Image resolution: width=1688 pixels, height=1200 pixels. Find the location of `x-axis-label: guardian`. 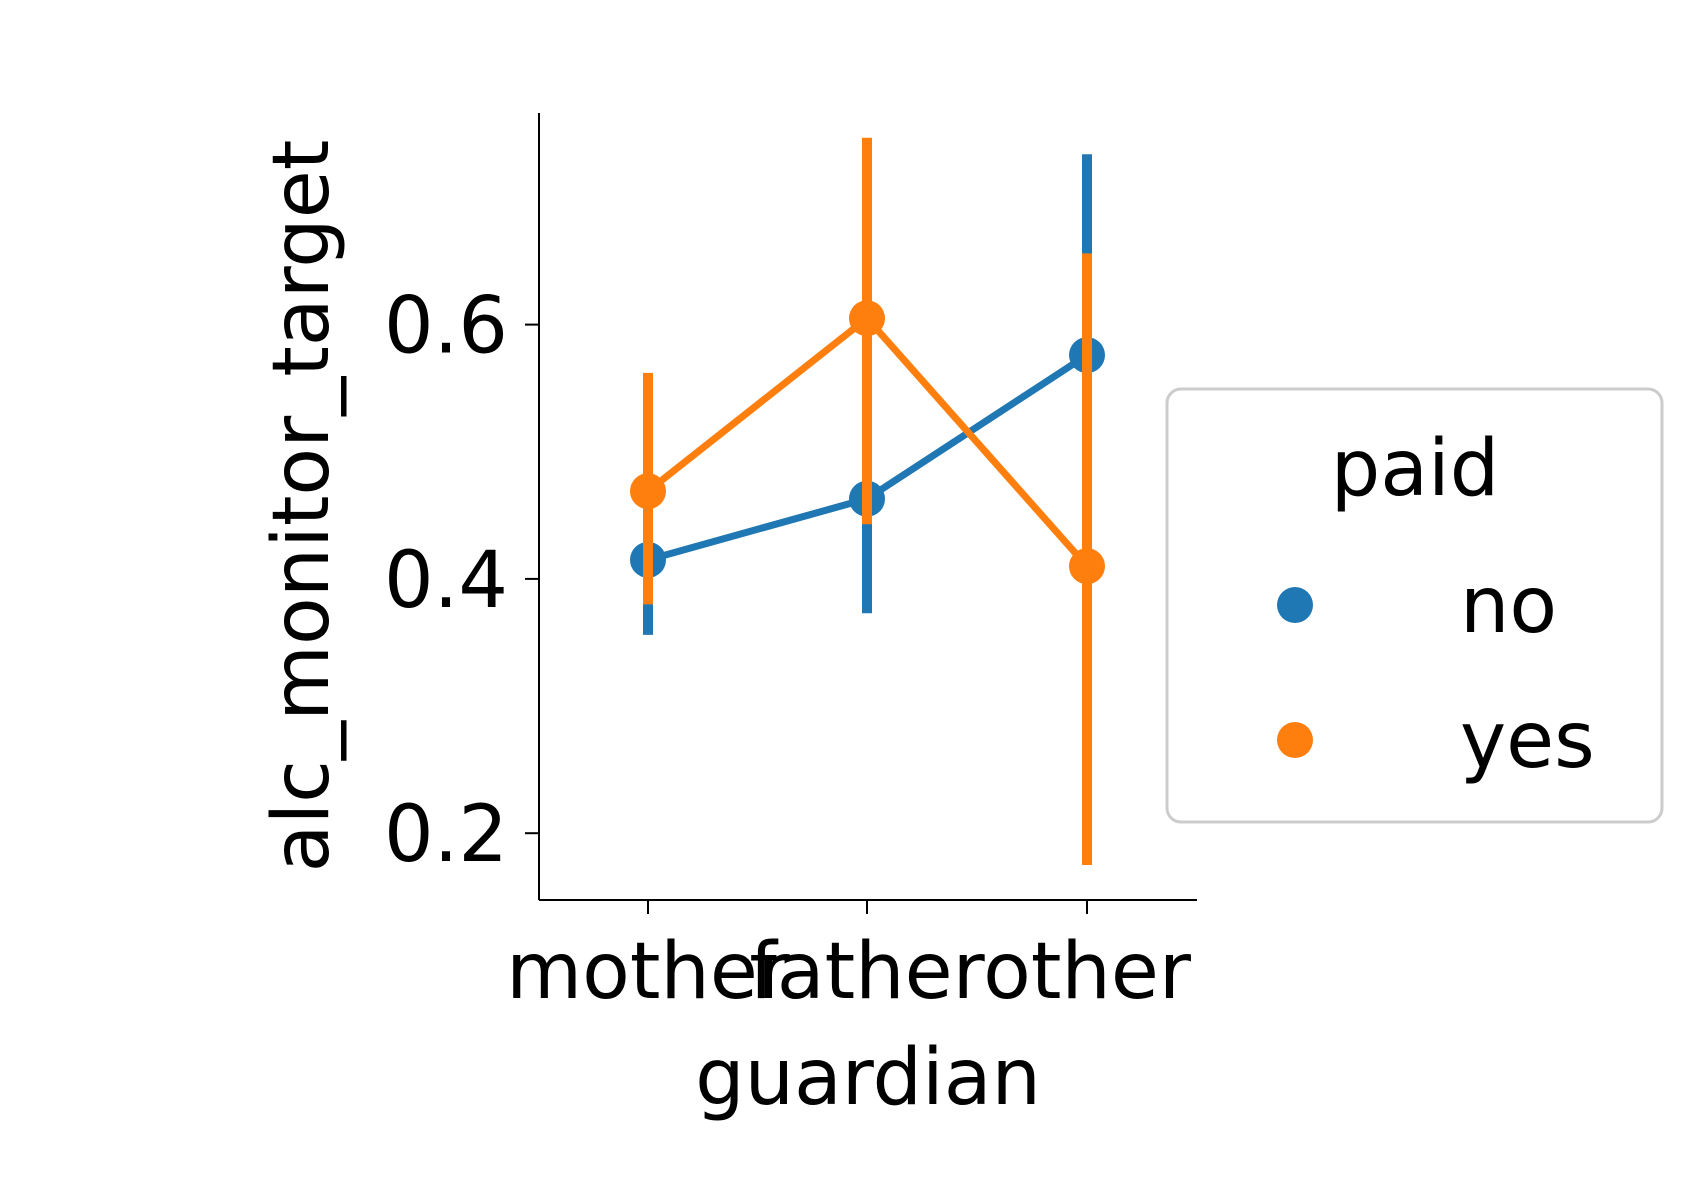

x-axis-label: guardian is located at coordinates (868, 1078).